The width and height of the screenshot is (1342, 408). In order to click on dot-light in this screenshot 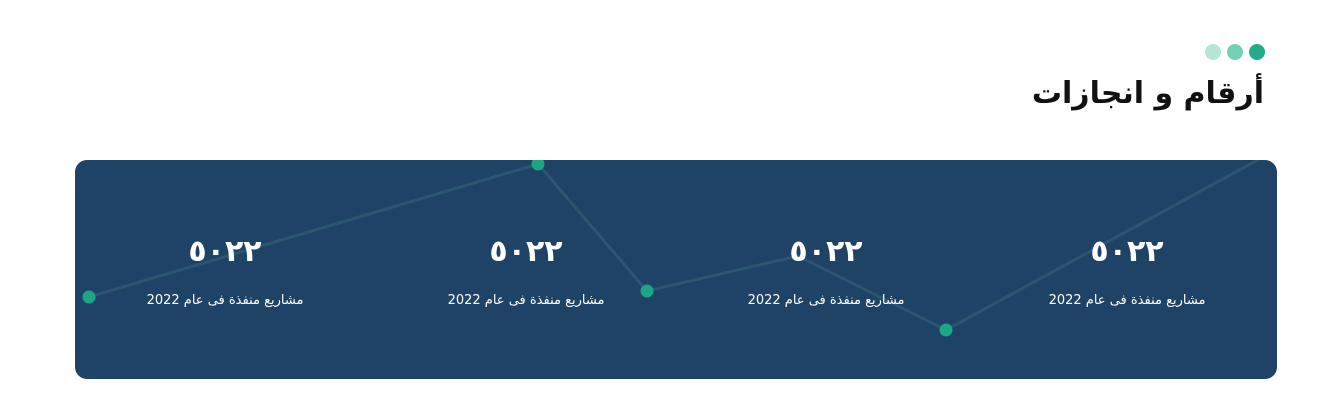, I will do `click(1213, 52)`.